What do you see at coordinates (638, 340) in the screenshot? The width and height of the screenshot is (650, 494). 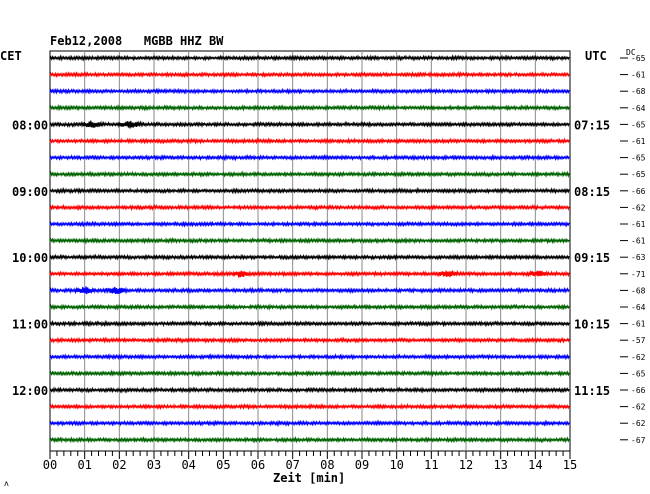 I see `dc-offset-label: -57` at bounding box center [638, 340].